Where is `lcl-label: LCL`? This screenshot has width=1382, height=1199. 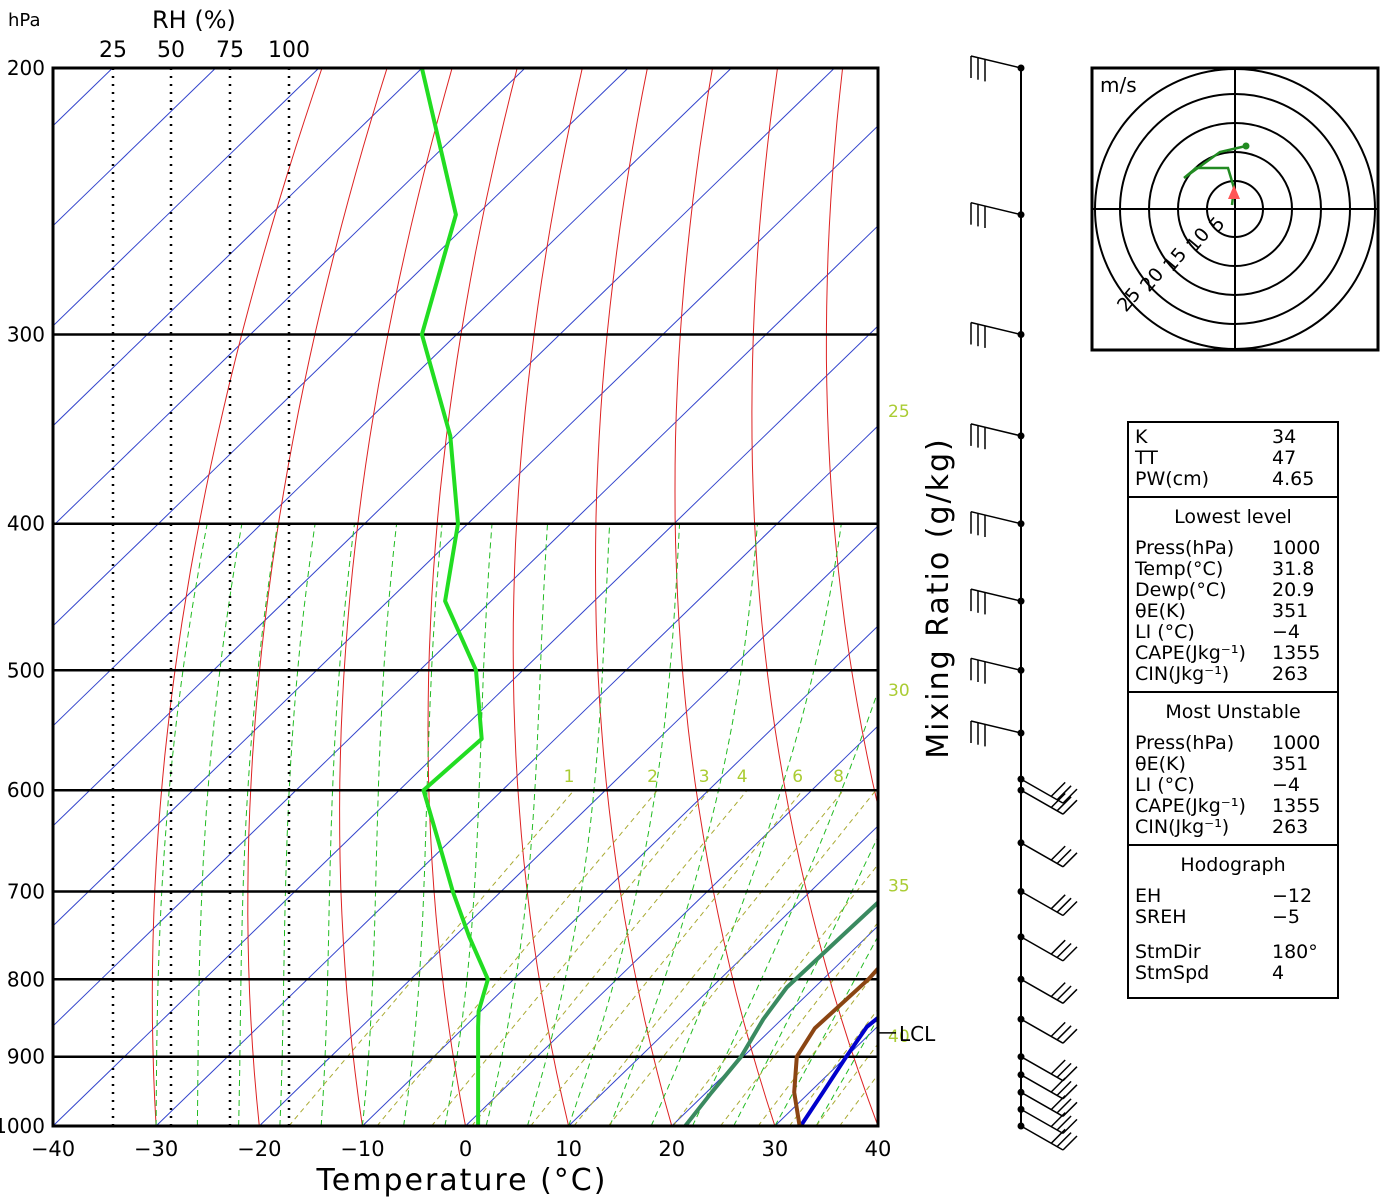 lcl-label: LCL is located at coordinates (917, 1034).